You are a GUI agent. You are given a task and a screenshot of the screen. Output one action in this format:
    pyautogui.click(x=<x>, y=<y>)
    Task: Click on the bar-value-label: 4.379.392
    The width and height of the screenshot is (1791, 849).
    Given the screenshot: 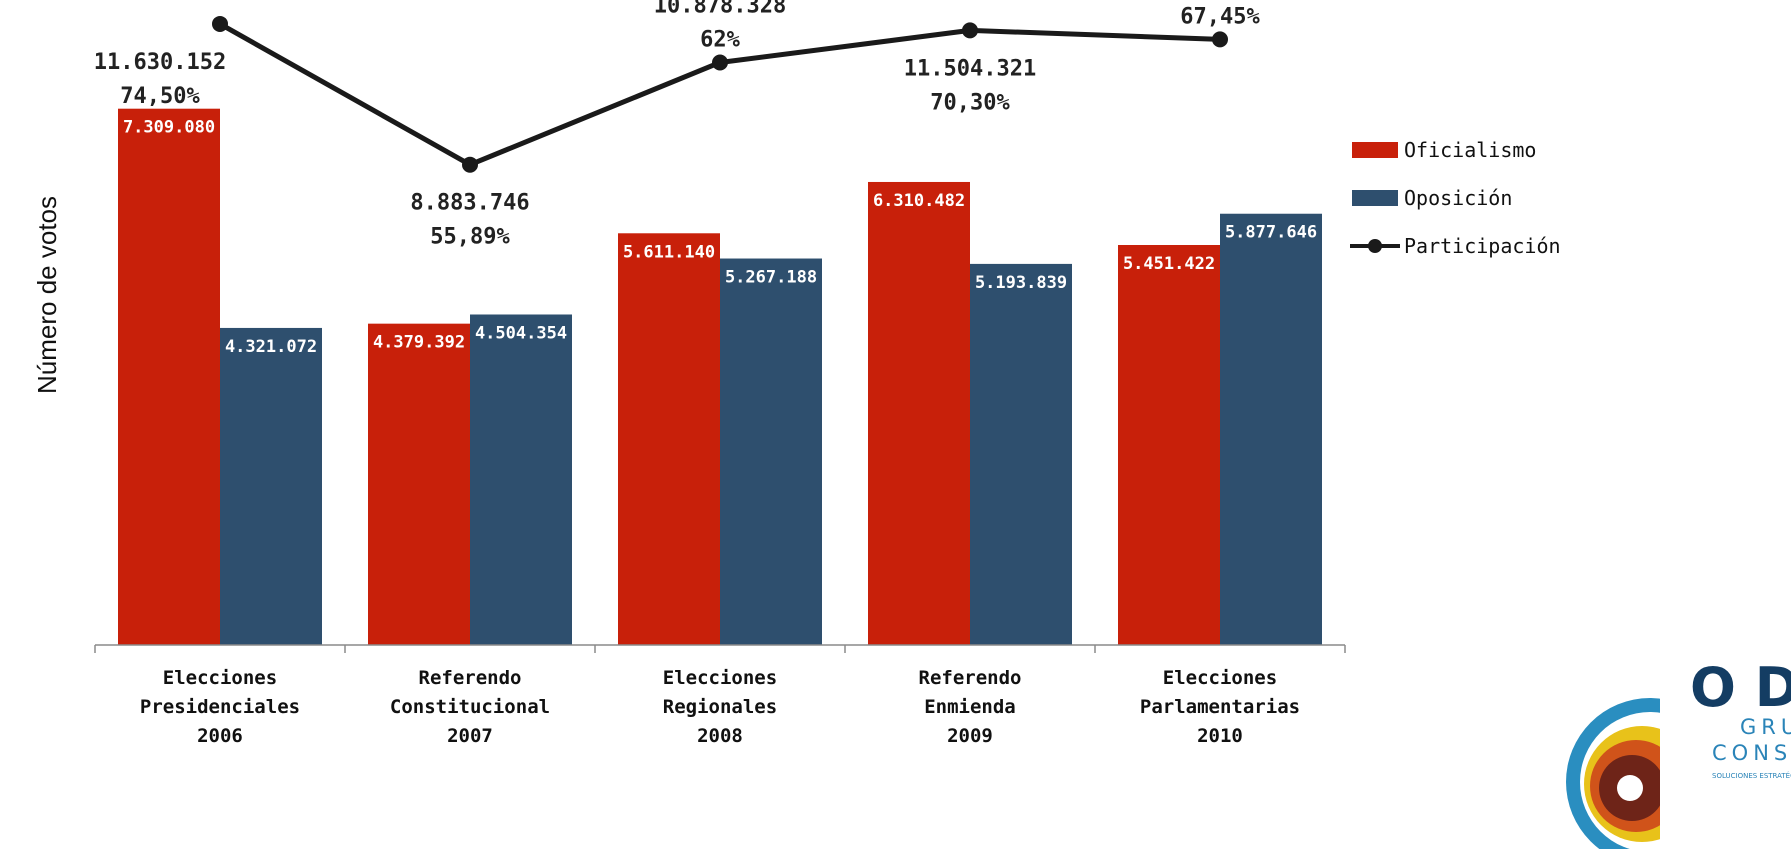 What is the action you would take?
    pyautogui.click(x=419, y=343)
    